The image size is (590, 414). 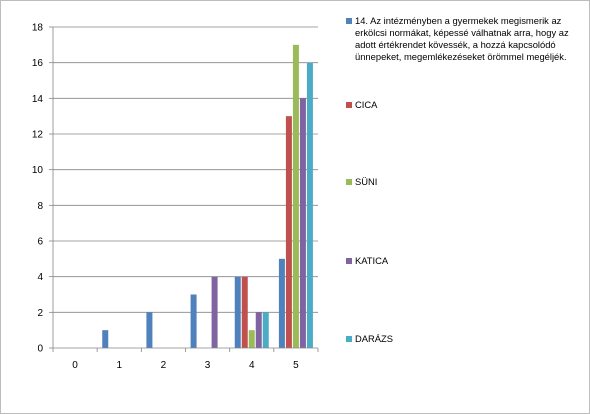 What do you see at coordinates (38, 99) in the screenshot?
I see `y-tick-label: 14` at bounding box center [38, 99].